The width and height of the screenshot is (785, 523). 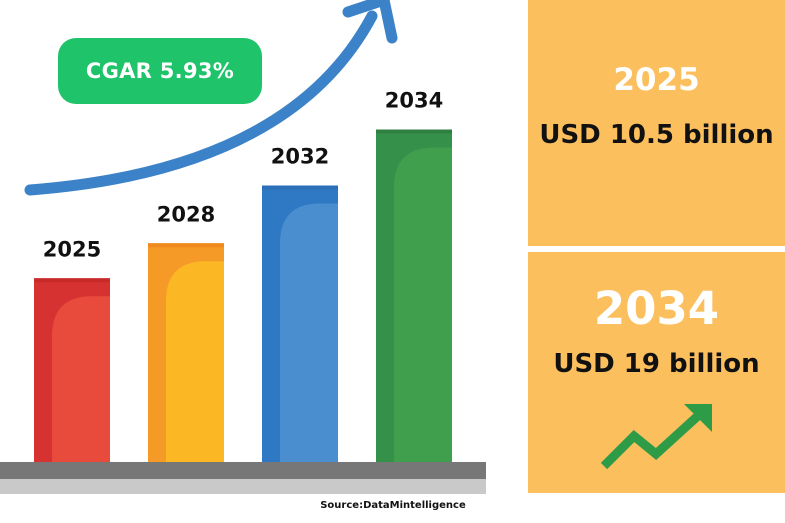 What do you see at coordinates (656, 364) in the screenshot?
I see `panel-value-2034: USD 19 billion` at bounding box center [656, 364].